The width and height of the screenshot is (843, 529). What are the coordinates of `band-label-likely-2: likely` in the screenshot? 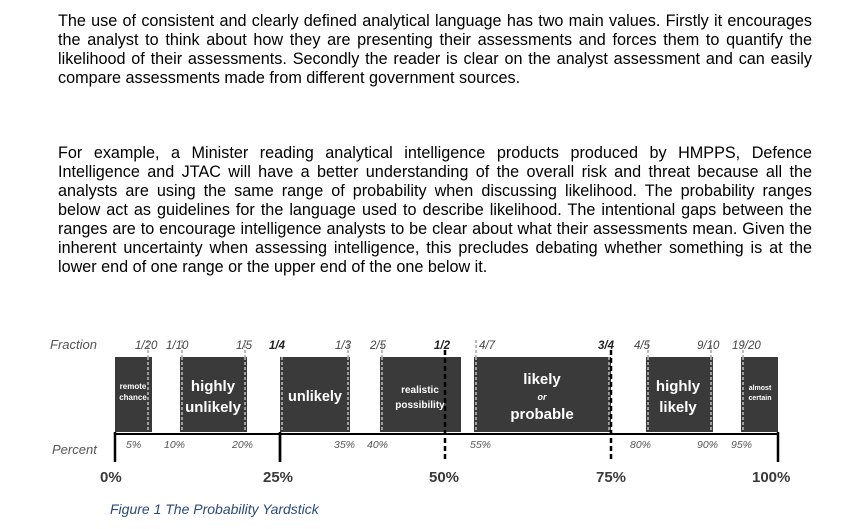 It's located at (678, 407).